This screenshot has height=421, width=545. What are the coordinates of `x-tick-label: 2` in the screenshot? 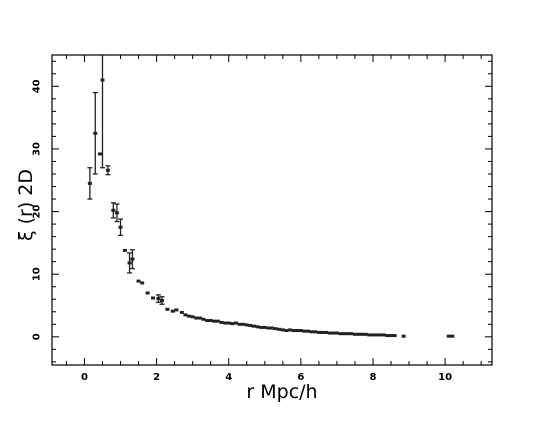 It's located at (156, 377).